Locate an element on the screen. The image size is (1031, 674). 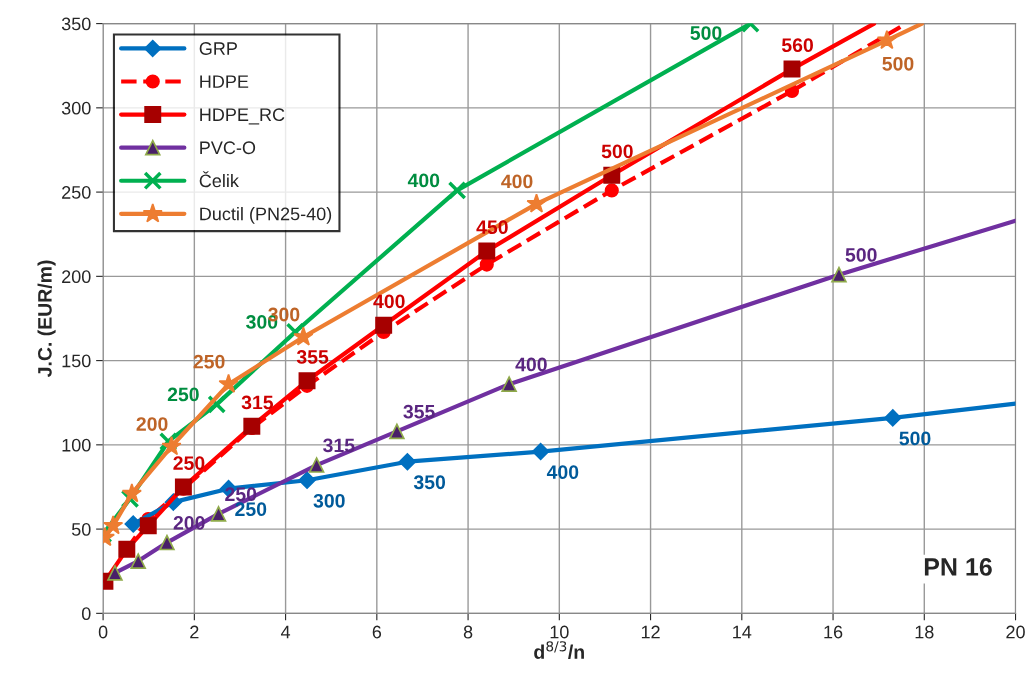
legend-label: GRP is located at coordinates (218, 48).